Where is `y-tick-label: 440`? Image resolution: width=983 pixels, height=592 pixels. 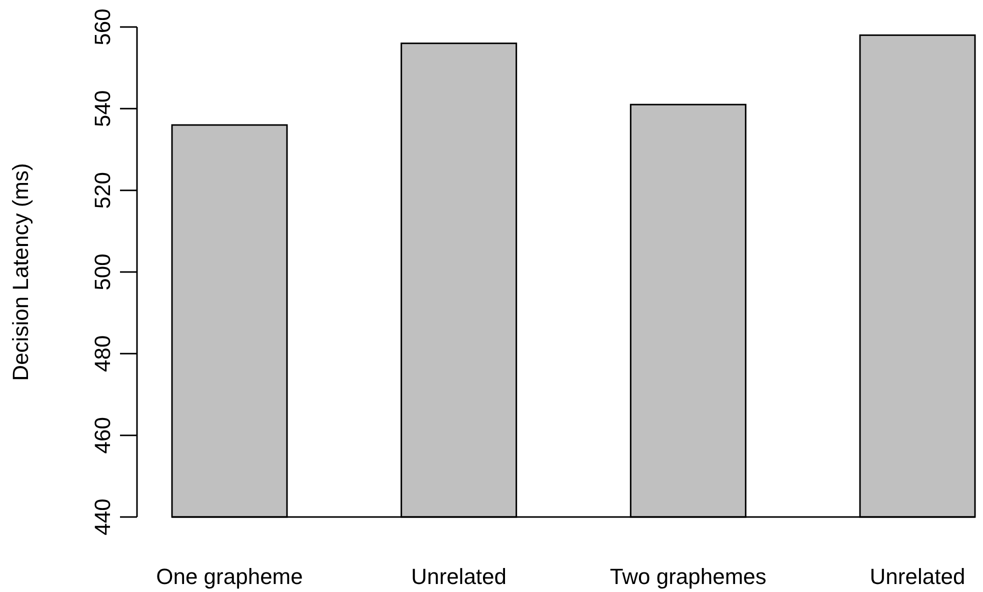 y-tick-label: 440 is located at coordinates (102, 517).